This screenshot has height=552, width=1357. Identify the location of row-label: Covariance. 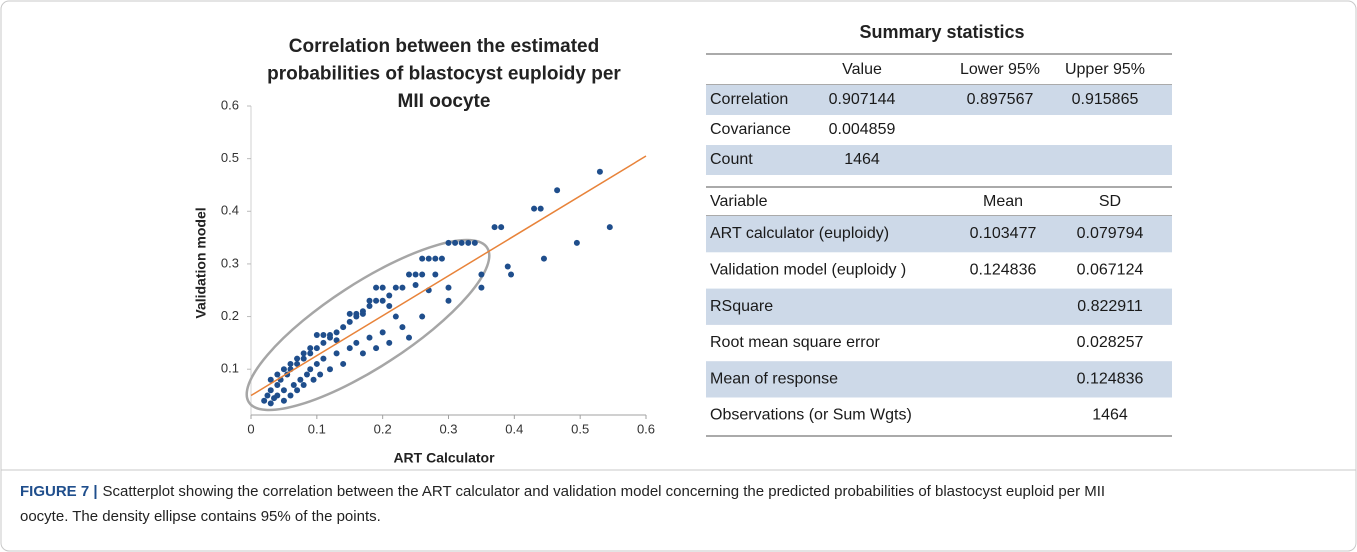
(750, 129).